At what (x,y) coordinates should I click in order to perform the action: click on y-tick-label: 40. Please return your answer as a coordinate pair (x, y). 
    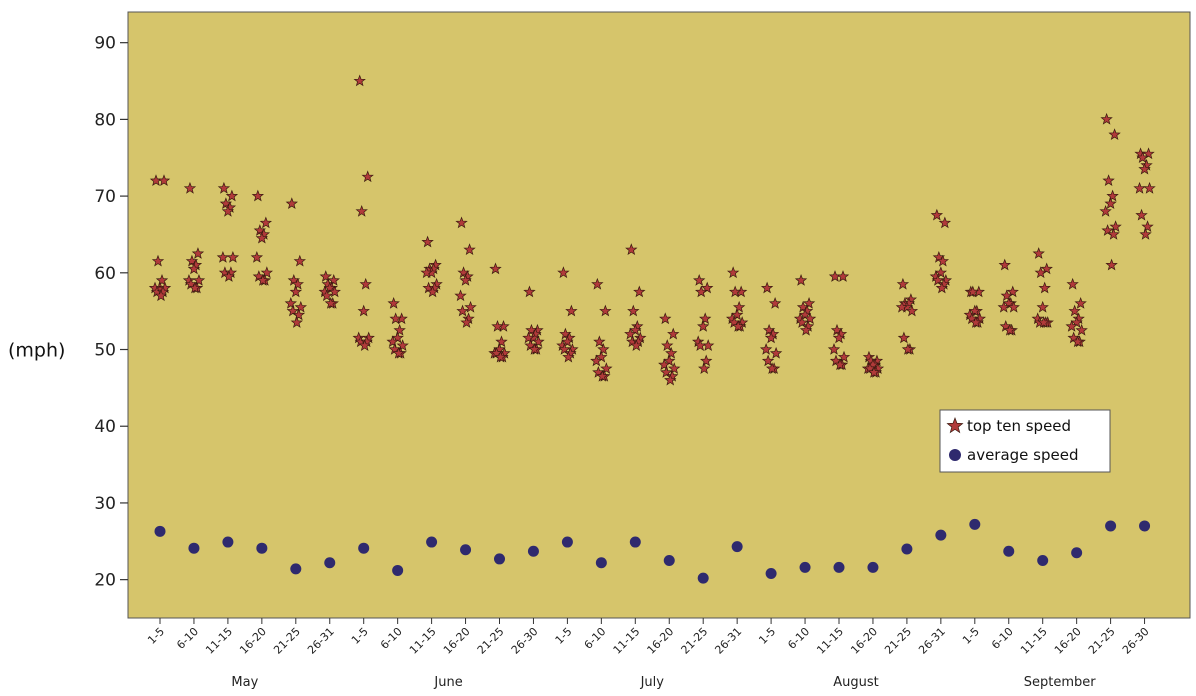
    Looking at the image, I should click on (105, 427).